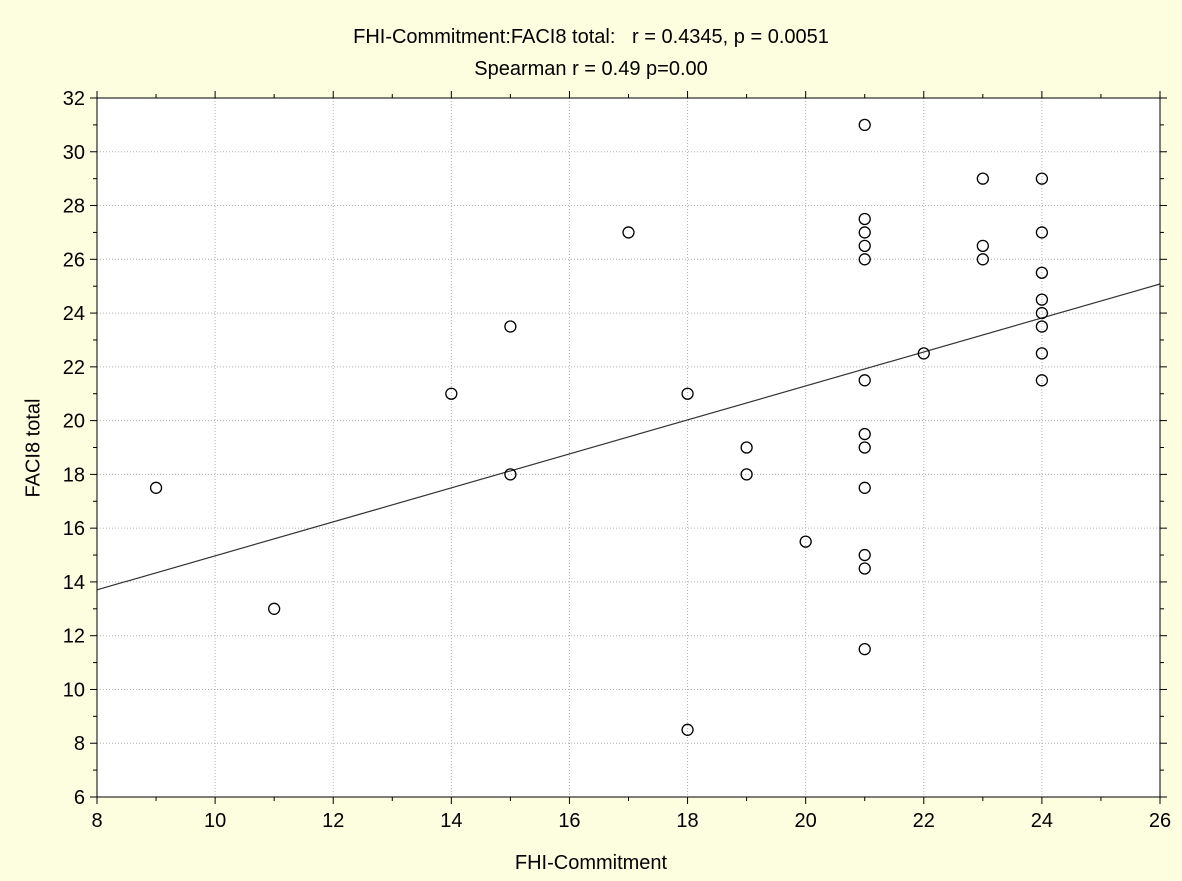 This screenshot has height=881, width=1182. What do you see at coordinates (591, 863) in the screenshot?
I see `x-axis-label: FHI-Commitment` at bounding box center [591, 863].